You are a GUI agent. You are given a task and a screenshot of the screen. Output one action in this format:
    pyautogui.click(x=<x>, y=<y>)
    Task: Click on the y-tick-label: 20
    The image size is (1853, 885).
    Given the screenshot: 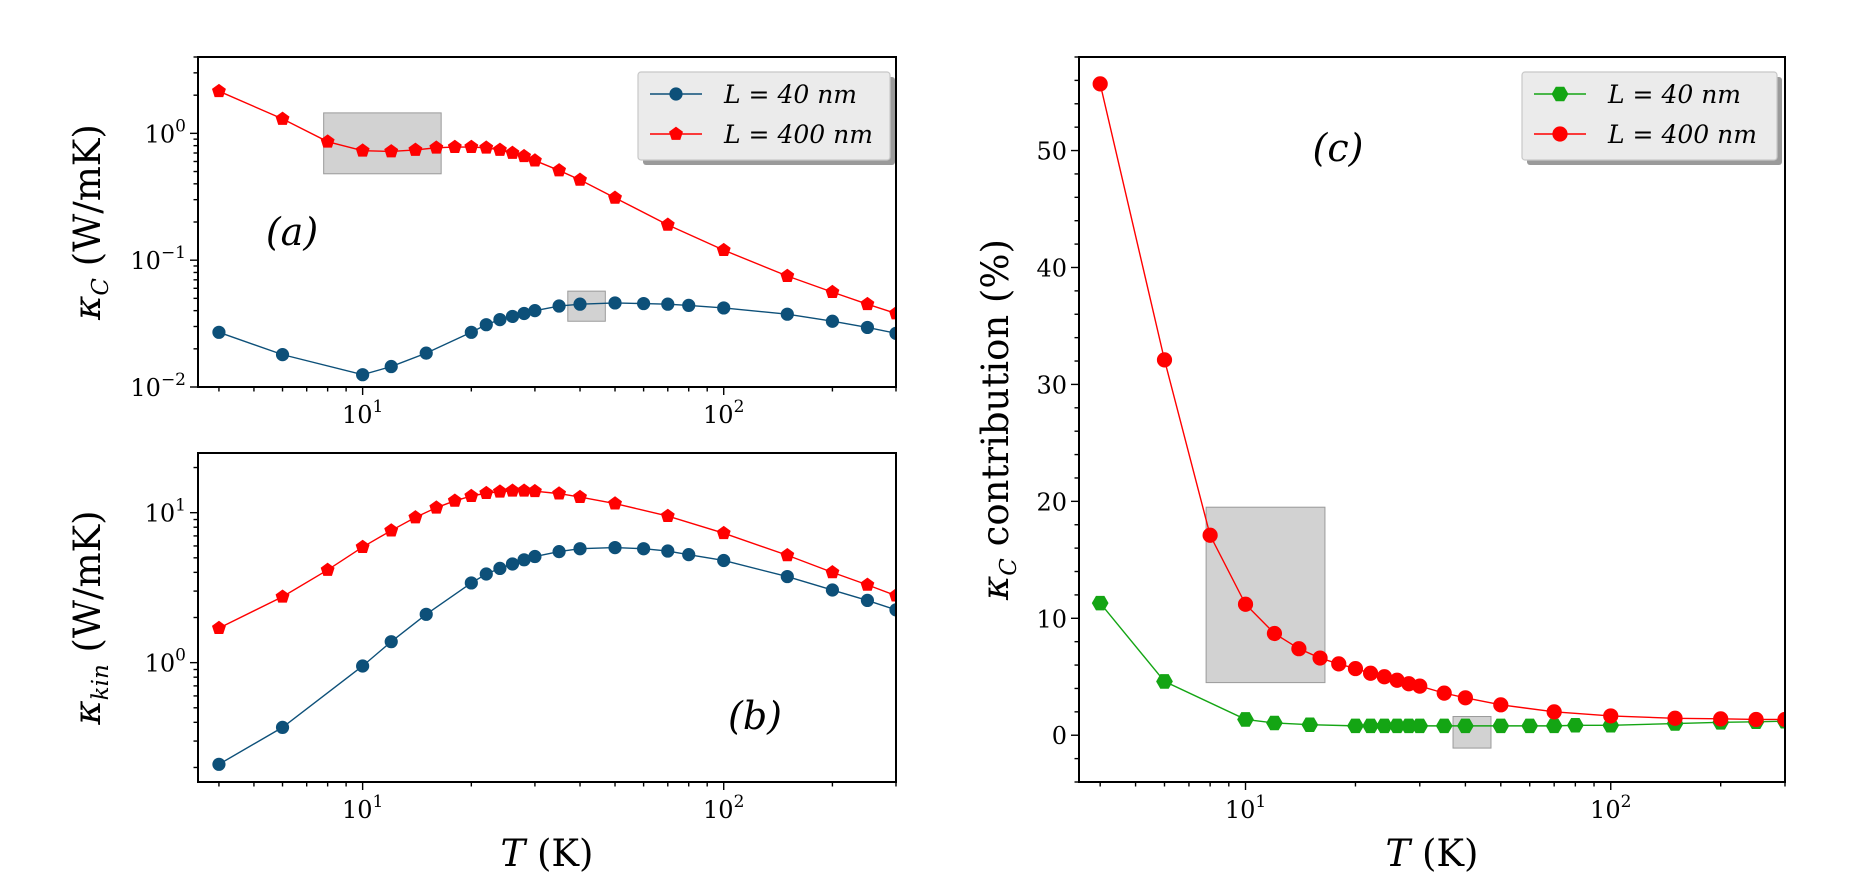 What is the action you would take?
    pyautogui.click(x=1051, y=502)
    